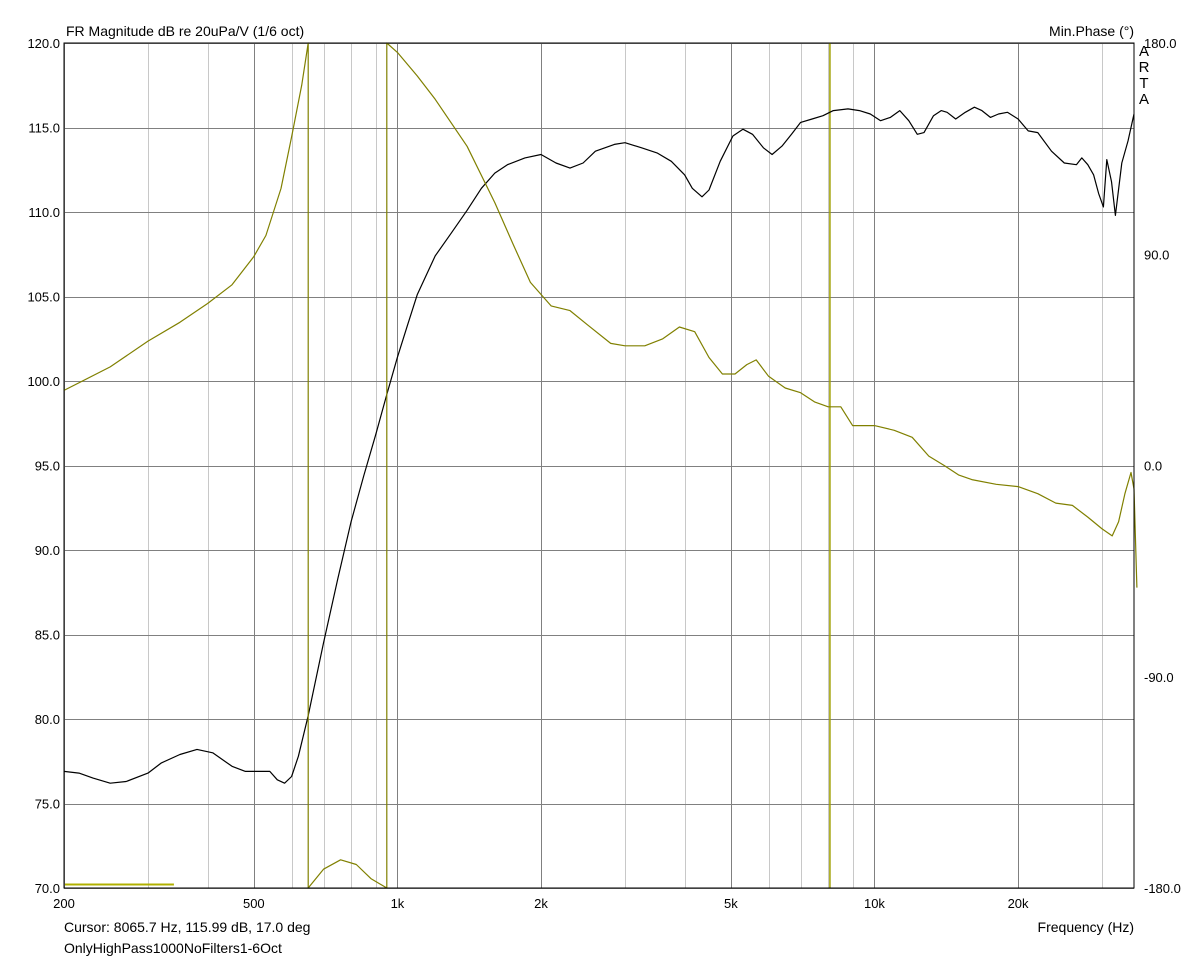 This screenshot has height=960, width=1198. What do you see at coordinates (47, 804) in the screenshot?
I see `y-tick-label: 75.0` at bounding box center [47, 804].